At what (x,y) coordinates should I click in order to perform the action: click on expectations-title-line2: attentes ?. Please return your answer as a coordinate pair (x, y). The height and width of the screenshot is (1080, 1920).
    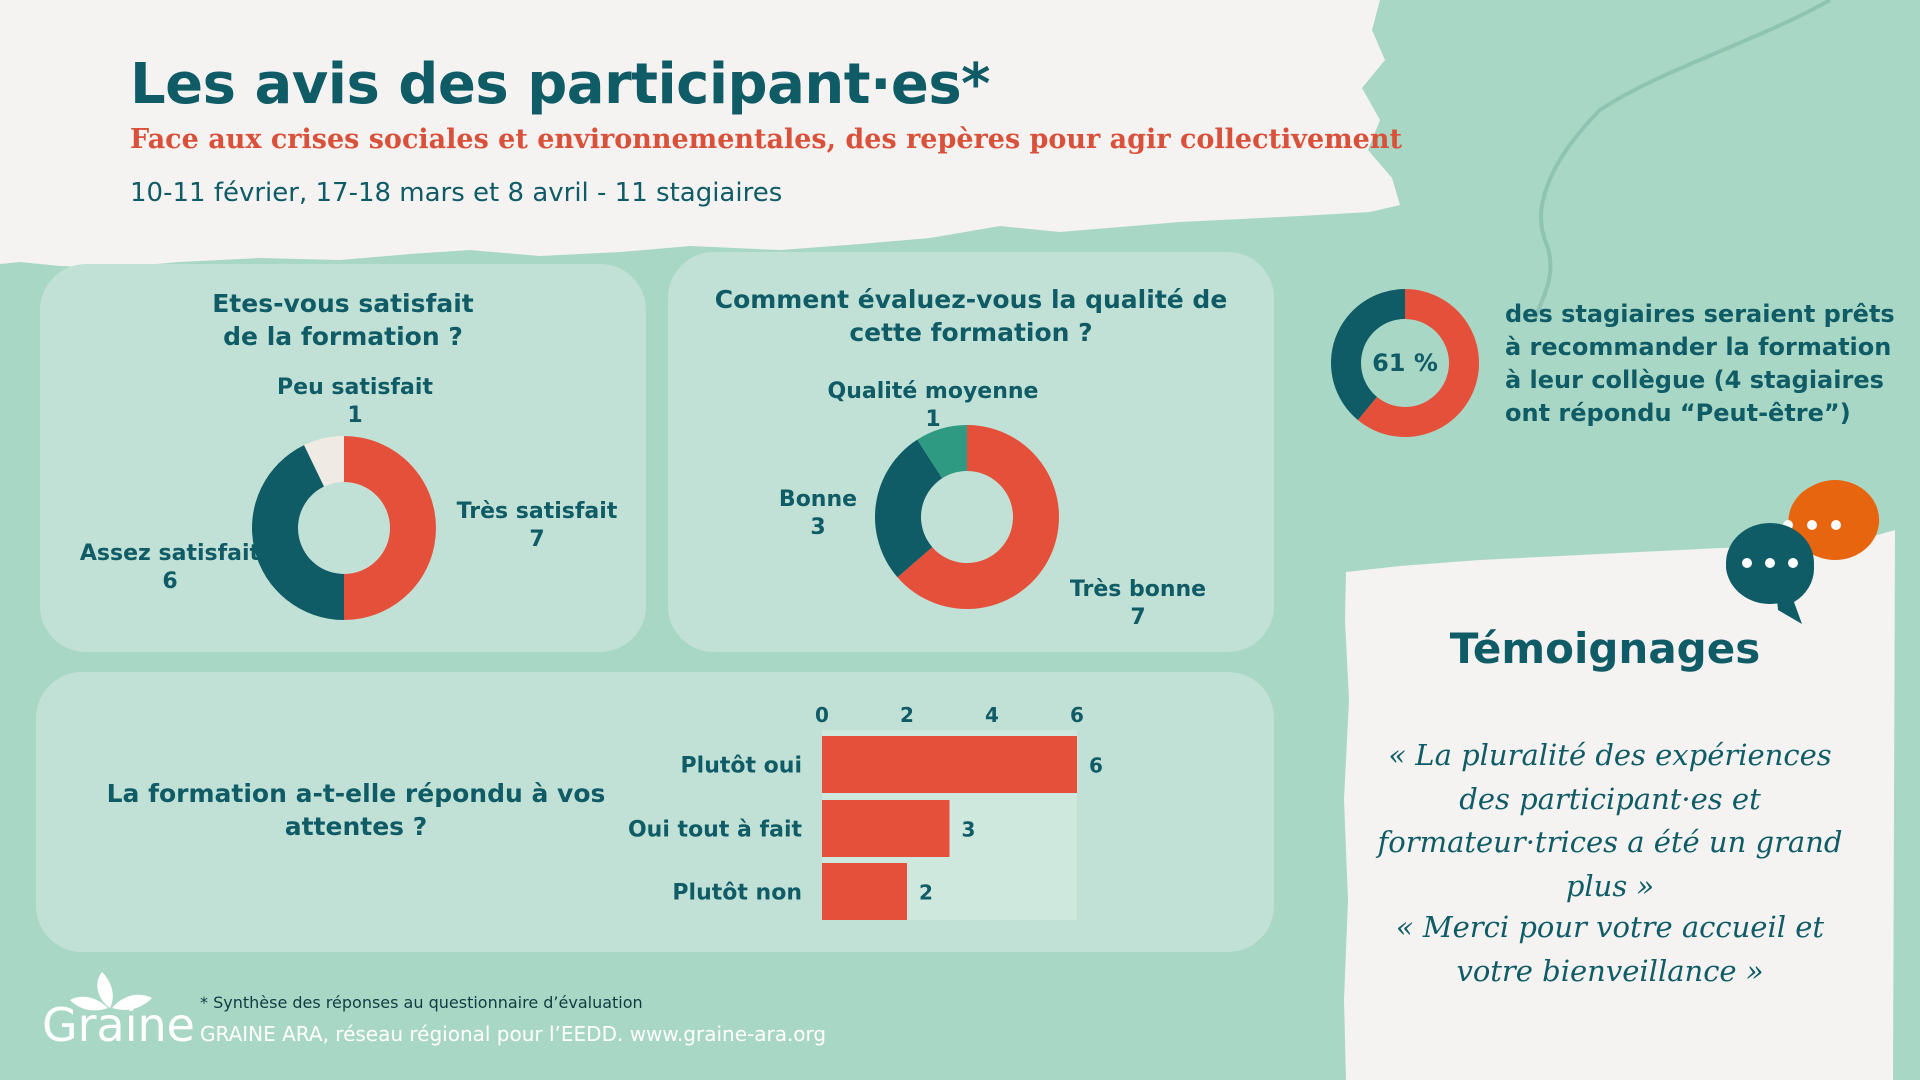
    Looking at the image, I should click on (356, 826).